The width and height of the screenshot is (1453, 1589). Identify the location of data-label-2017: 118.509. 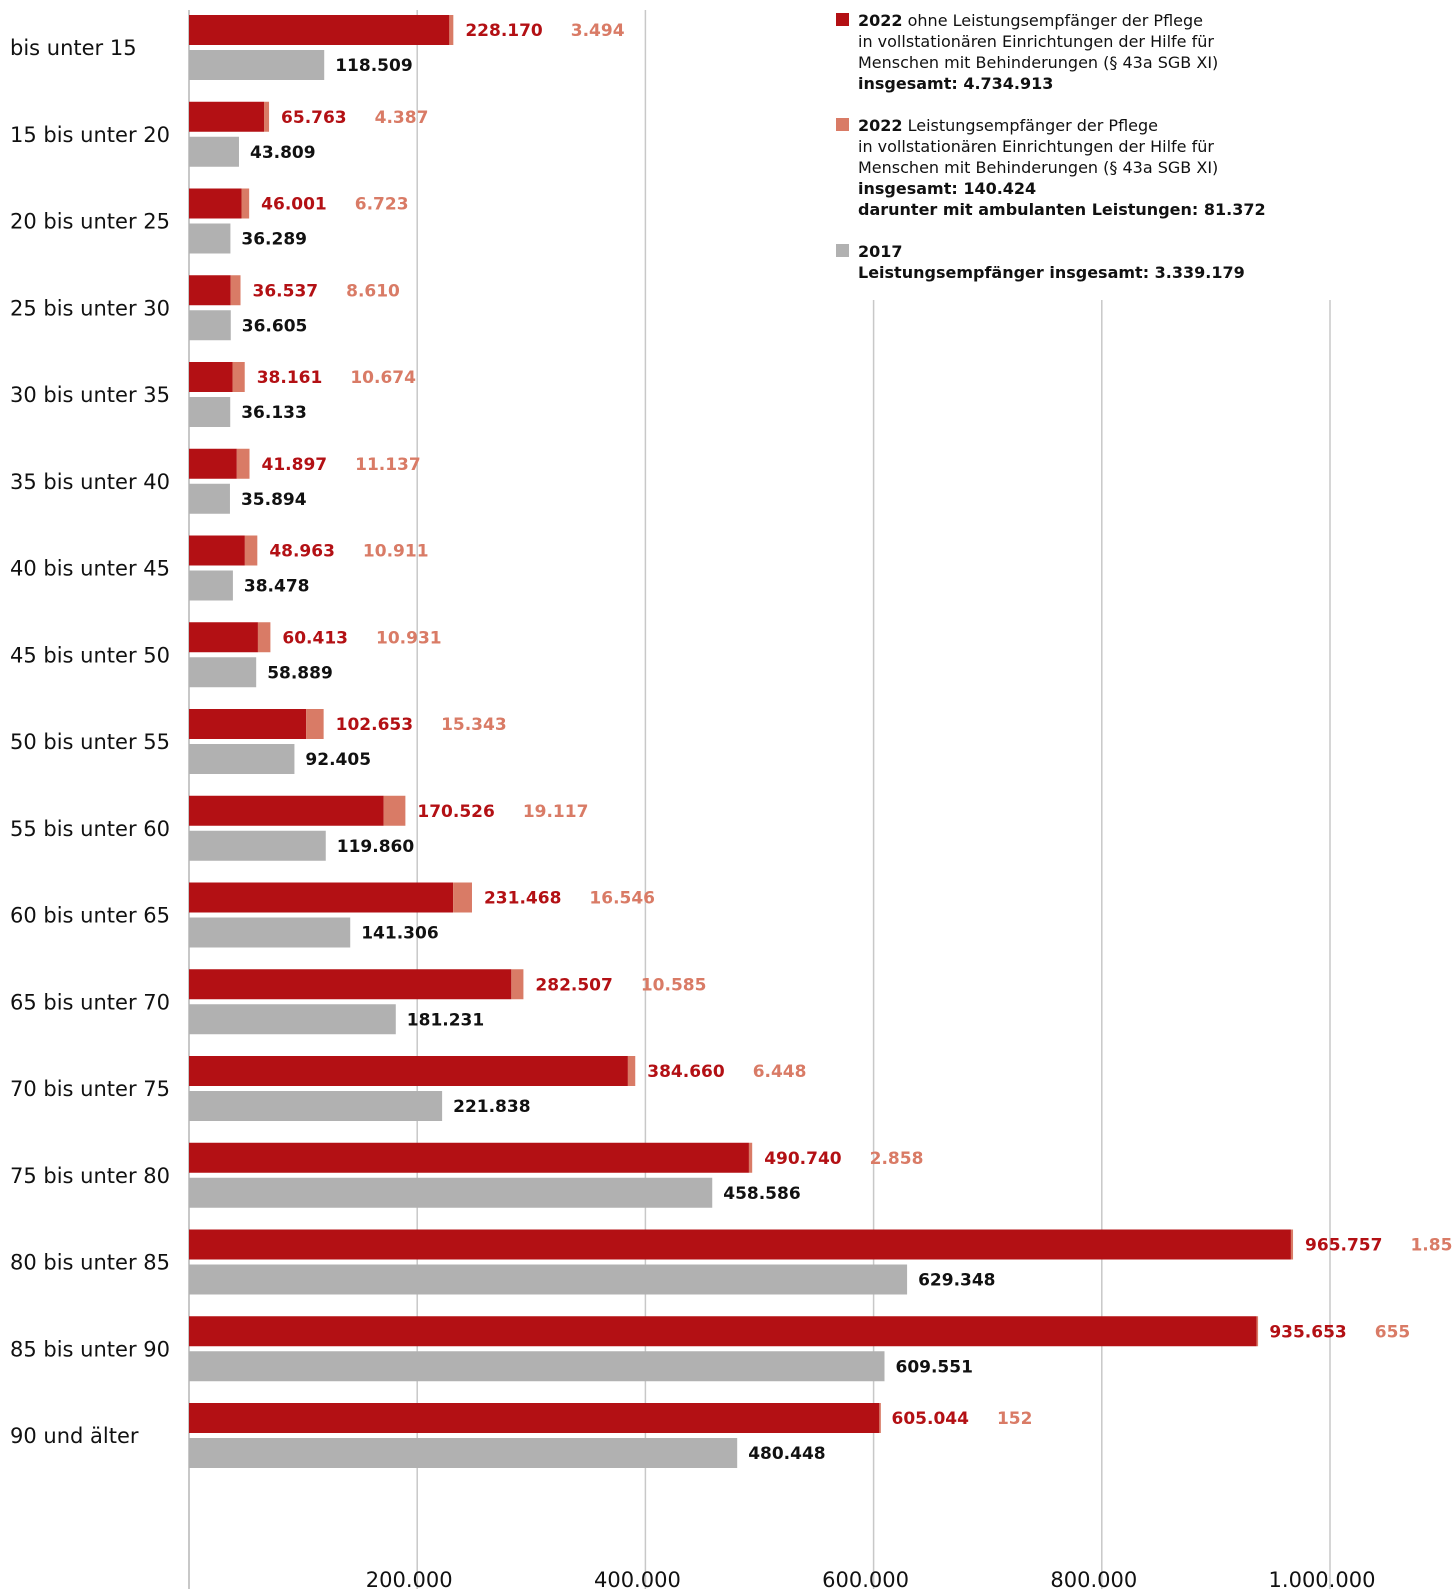
(373, 66).